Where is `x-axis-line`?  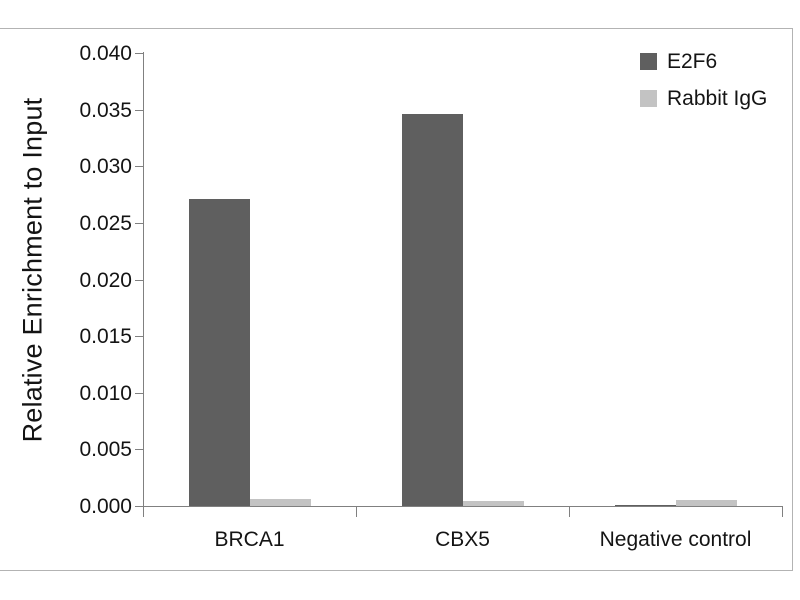 x-axis-line is located at coordinates (462, 506).